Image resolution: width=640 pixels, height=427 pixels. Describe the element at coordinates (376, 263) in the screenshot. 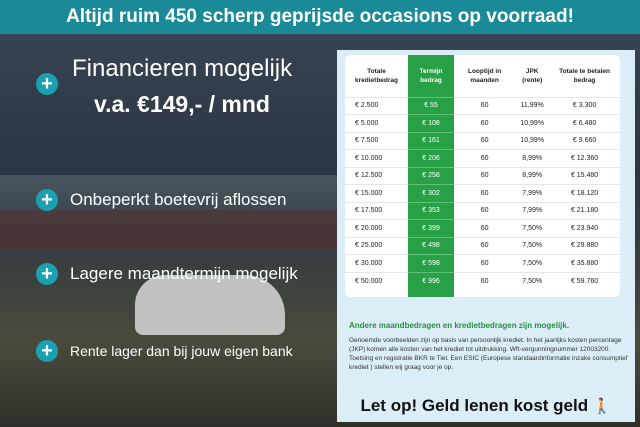

I see `table-cell: € 30.000` at that location.